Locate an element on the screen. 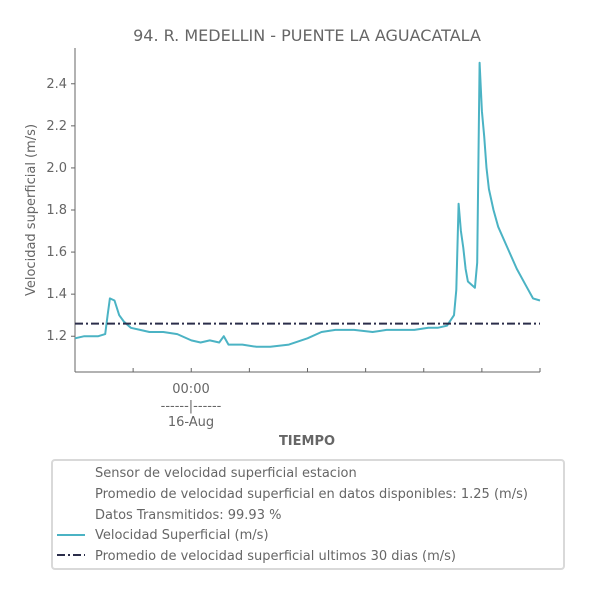  x-minor-ticks is located at coordinates (307, 370).